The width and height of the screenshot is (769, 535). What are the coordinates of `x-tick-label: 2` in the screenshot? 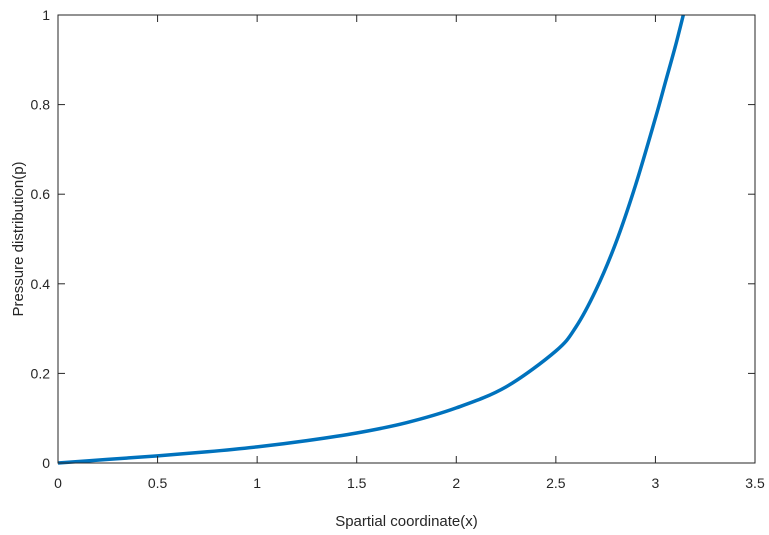 It's located at (456, 483).